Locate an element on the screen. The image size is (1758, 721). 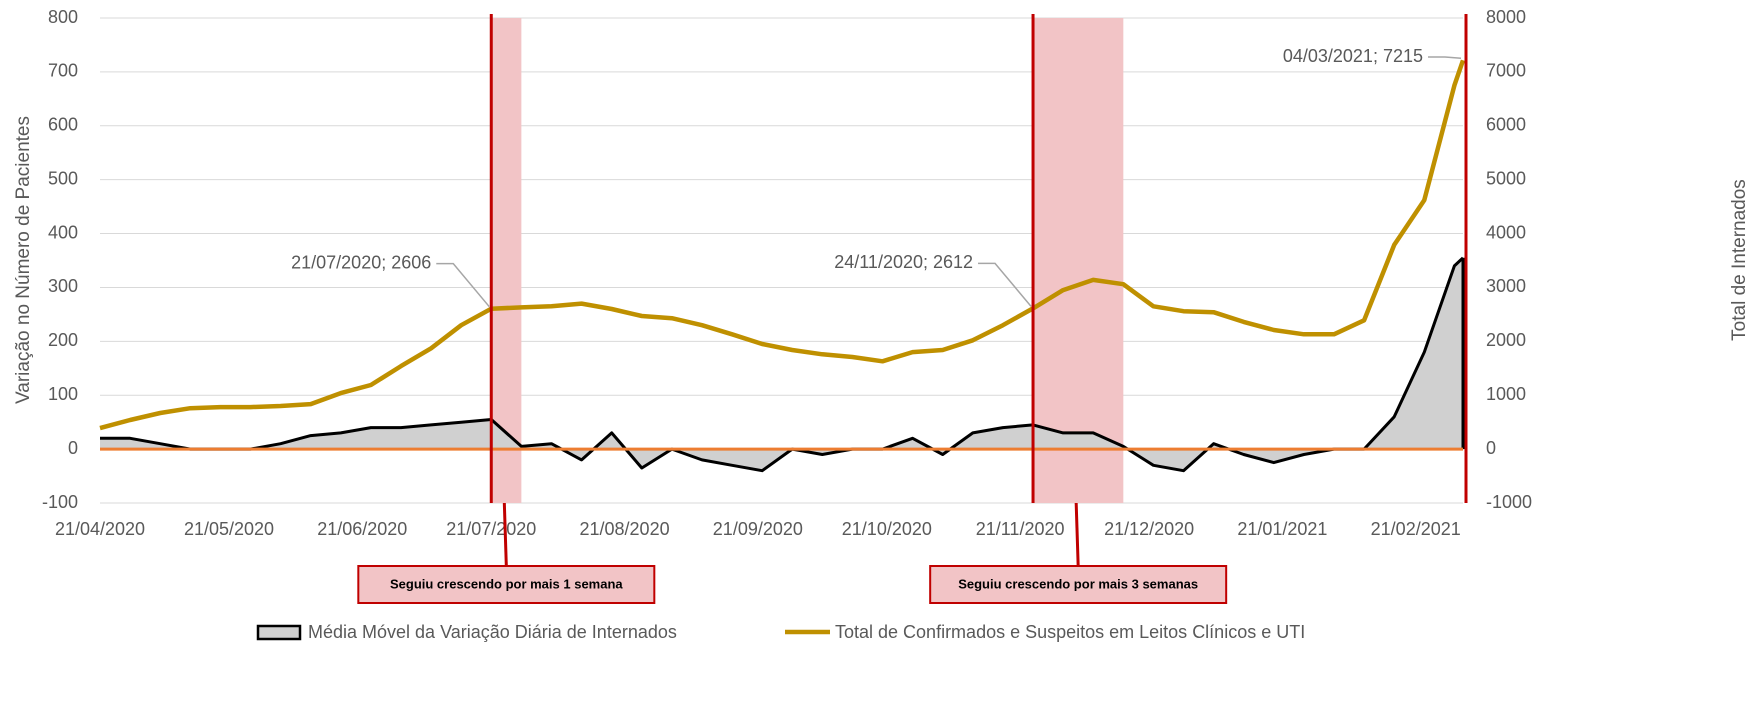
y-tick-label: 300 is located at coordinates (63, 286).